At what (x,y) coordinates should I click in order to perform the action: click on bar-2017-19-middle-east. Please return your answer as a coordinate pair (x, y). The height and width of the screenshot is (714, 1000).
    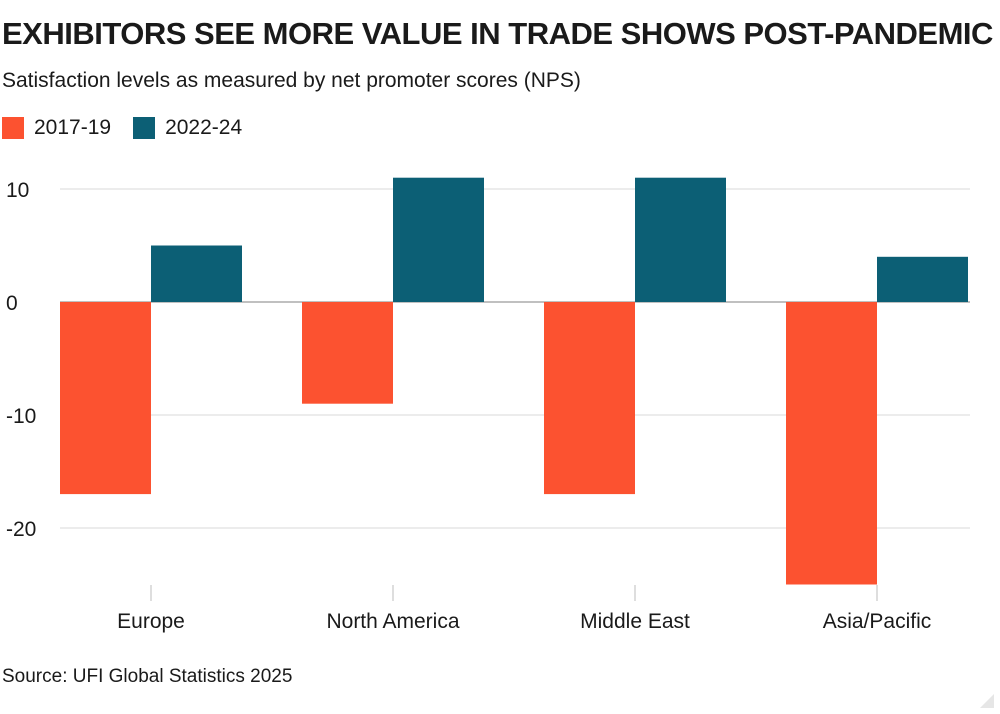
    Looking at the image, I should click on (589, 398).